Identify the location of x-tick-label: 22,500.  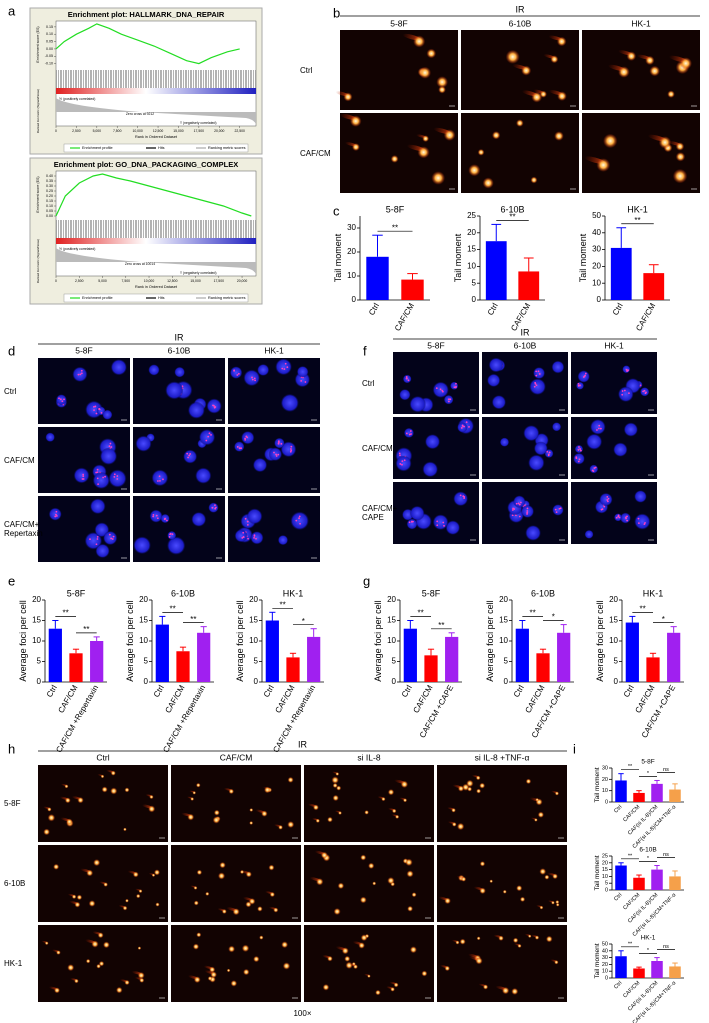
(239, 131).